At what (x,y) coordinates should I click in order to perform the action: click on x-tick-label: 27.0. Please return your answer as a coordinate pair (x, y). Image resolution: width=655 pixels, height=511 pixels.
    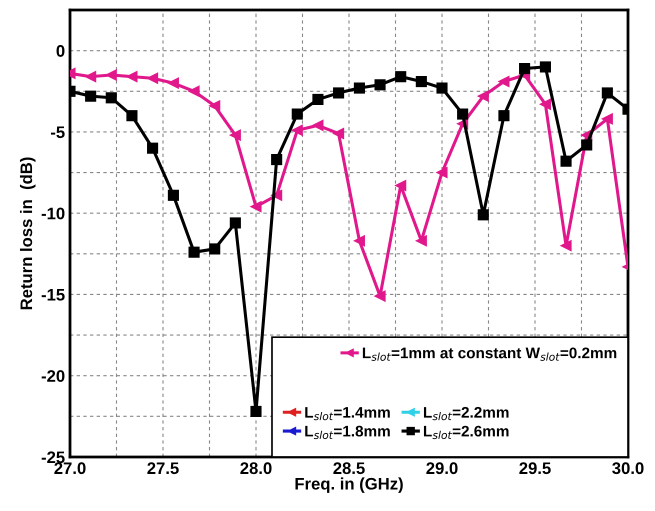
    Looking at the image, I should click on (70, 468).